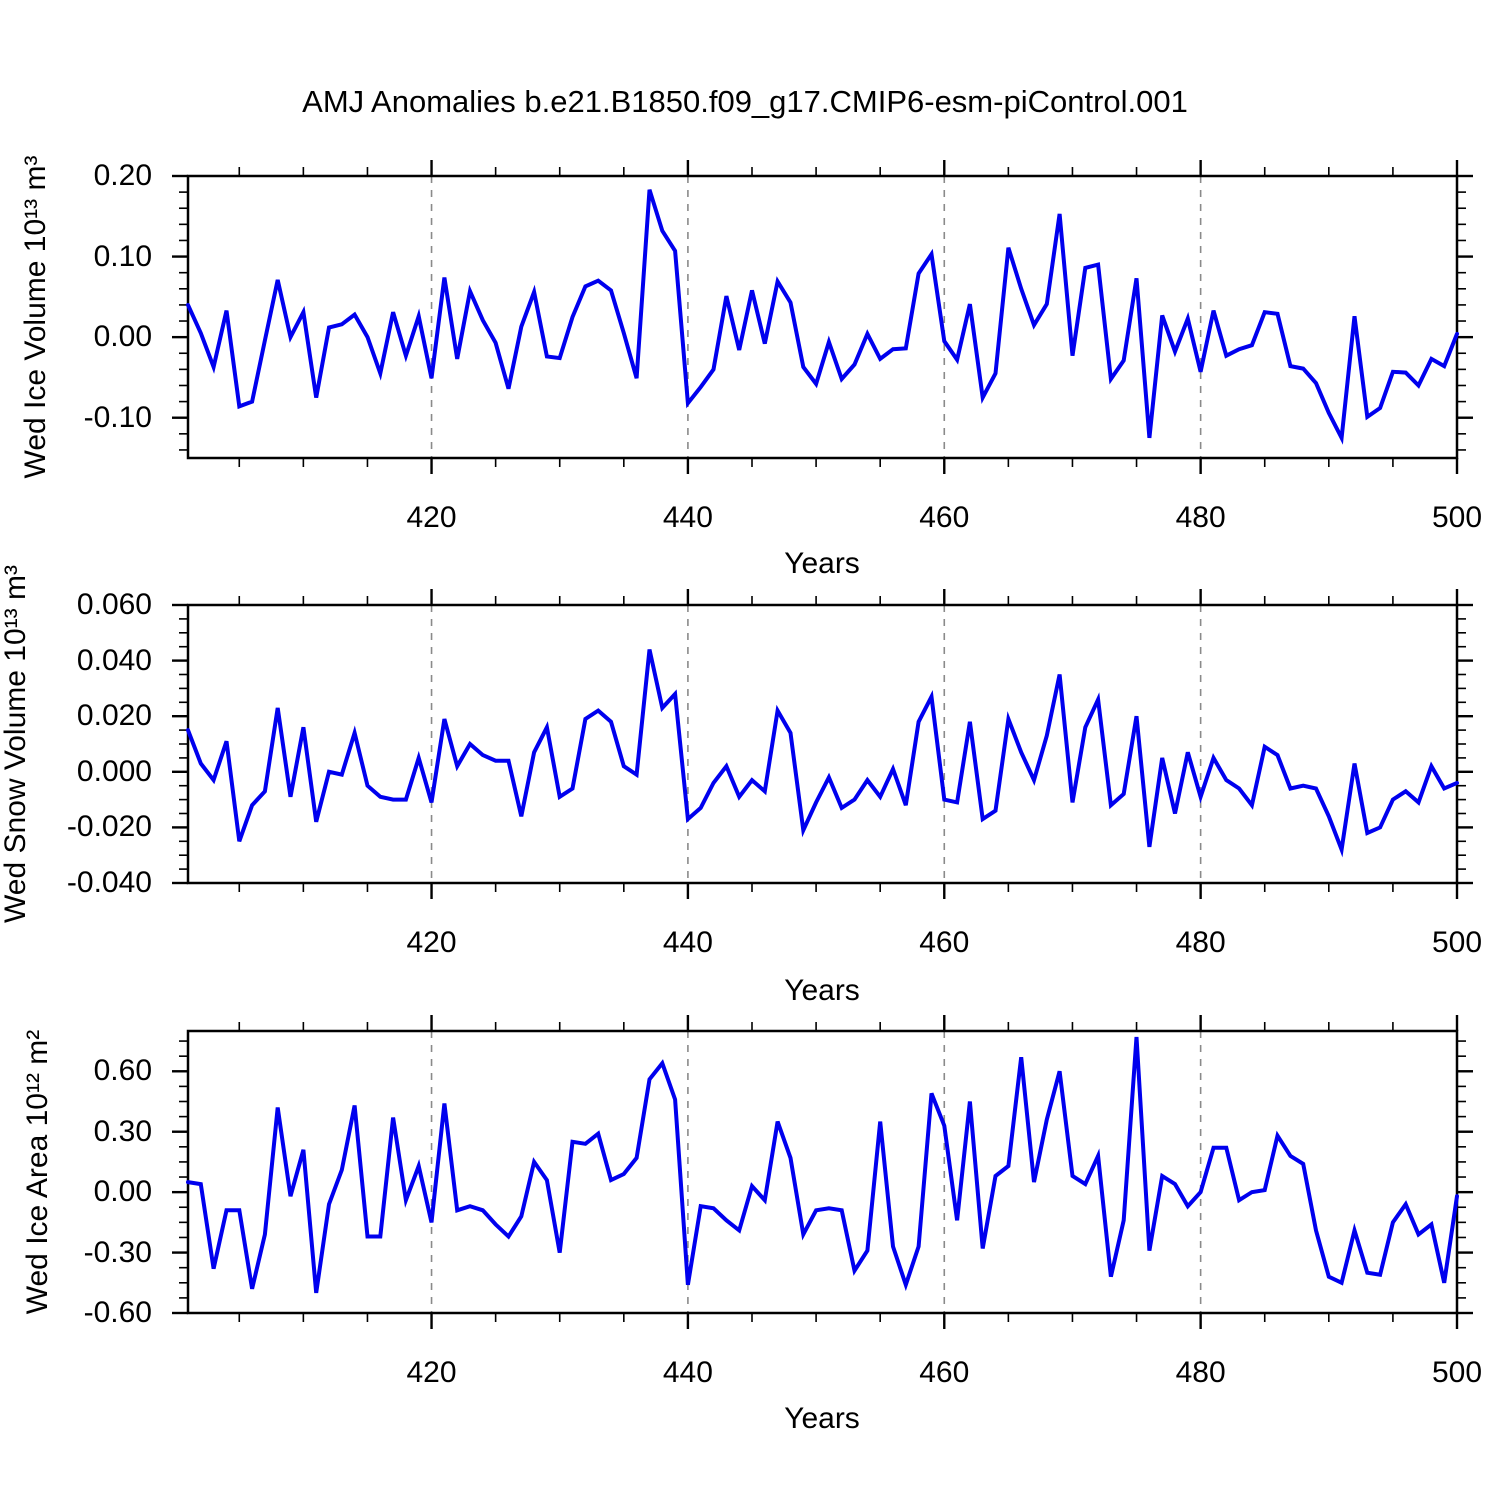 The image size is (1500, 1500). What do you see at coordinates (16, 744) in the screenshot?
I see `y-axis-title-snow-volume: Wed Snow Volume 10¹³ m³` at bounding box center [16, 744].